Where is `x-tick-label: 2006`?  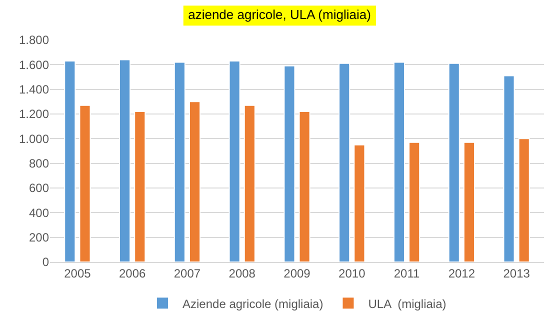 x-tick-label: 2006 is located at coordinates (132, 273).